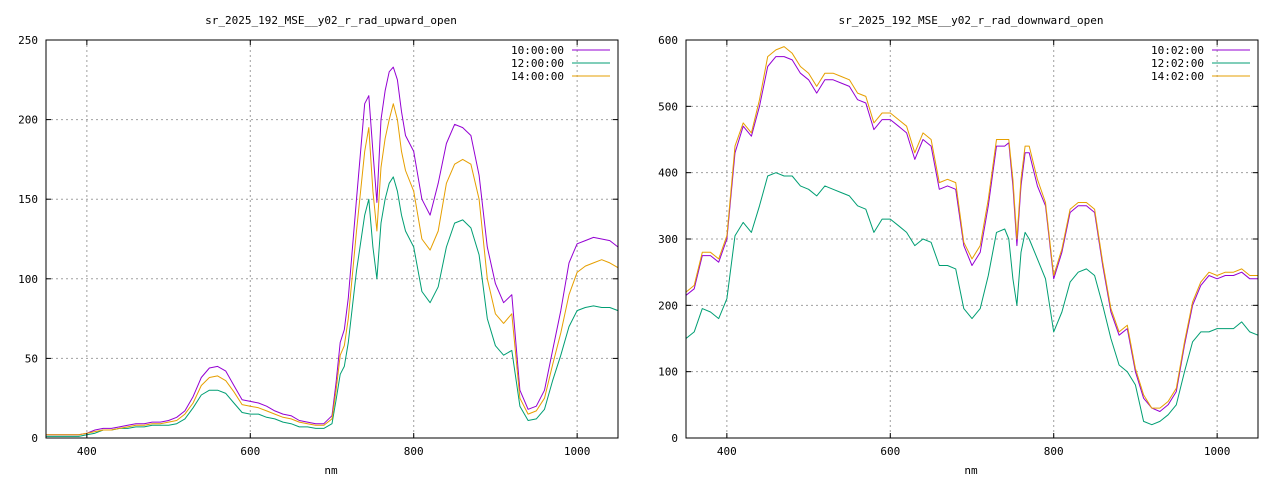 This screenshot has width=1280, height=484. Describe the element at coordinates (1177, 50) in the screenshot. I see `legend-label-1: 10:02:00` at that location.